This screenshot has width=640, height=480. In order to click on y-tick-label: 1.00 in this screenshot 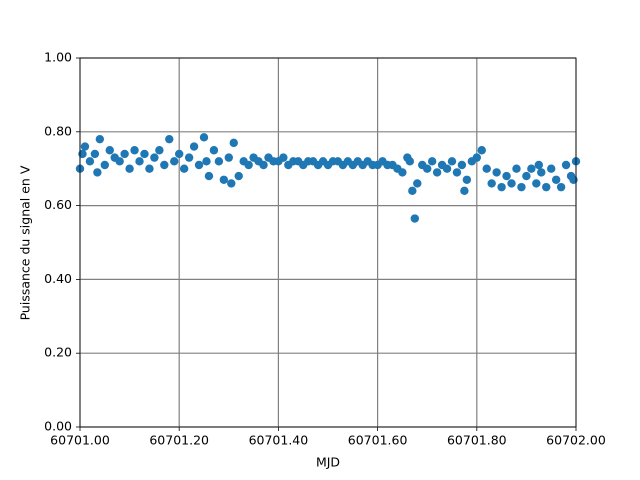, I will do `click(58, 57)`.